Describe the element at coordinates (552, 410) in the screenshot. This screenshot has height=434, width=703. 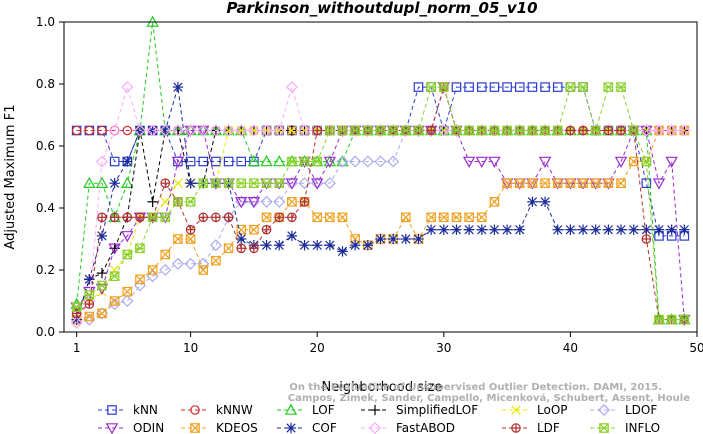
I see `legend-label-loop: LoOP` at that location.